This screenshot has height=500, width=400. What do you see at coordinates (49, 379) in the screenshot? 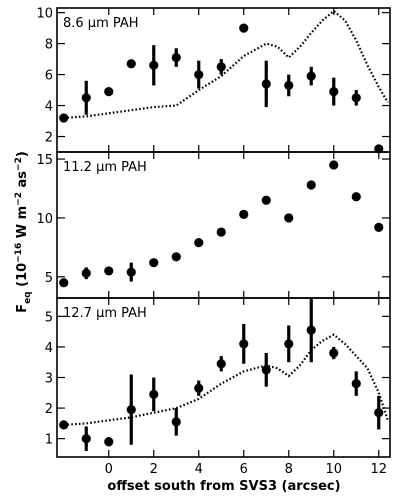
I see `y-tick-label: 3` at bounding box center [49, 379].